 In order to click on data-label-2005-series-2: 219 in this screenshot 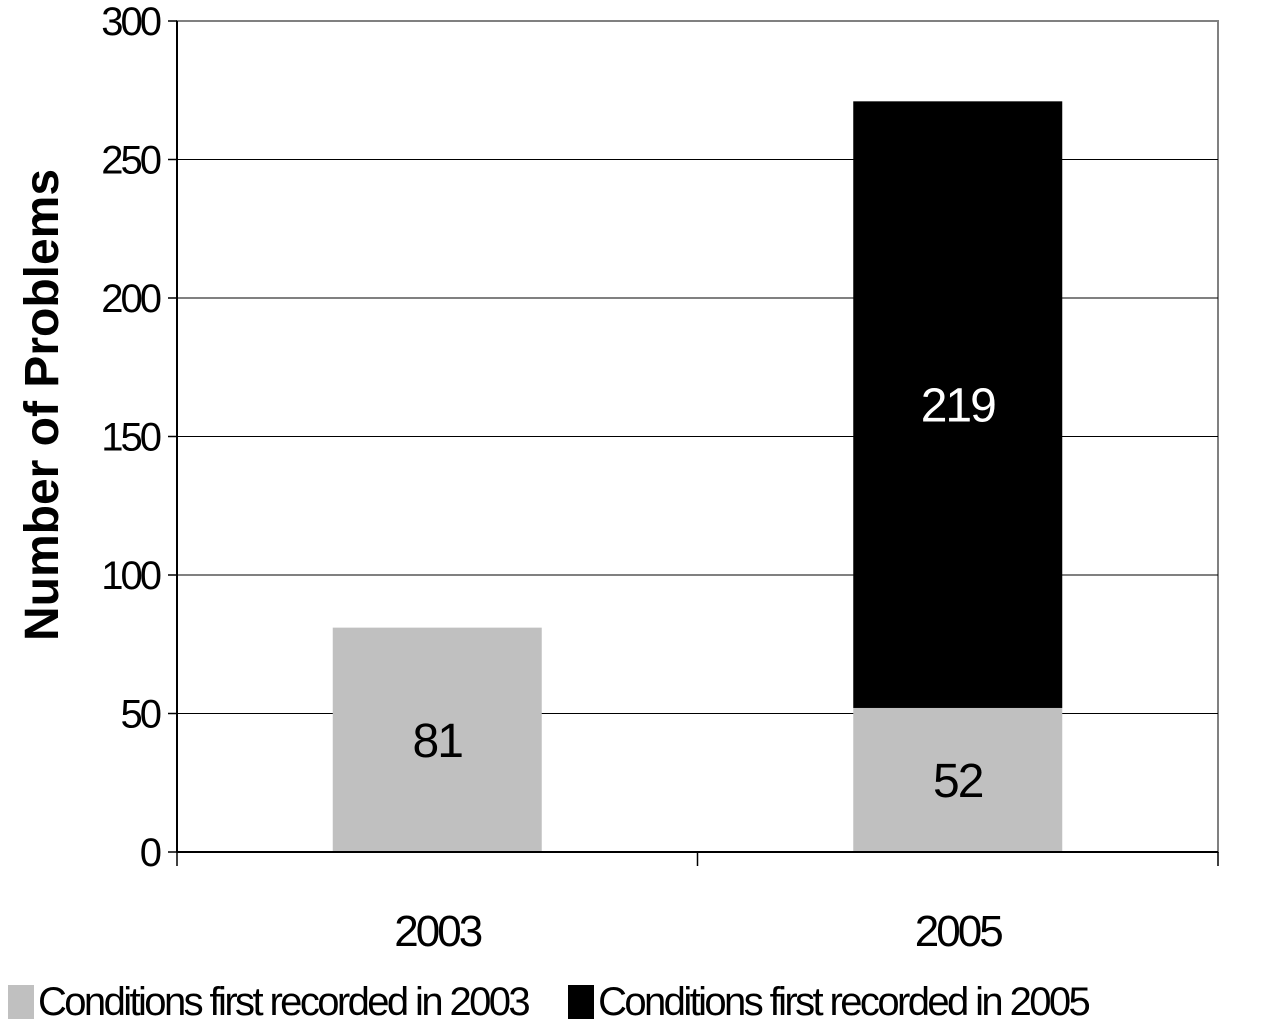, I will do `click(958, 406)`.